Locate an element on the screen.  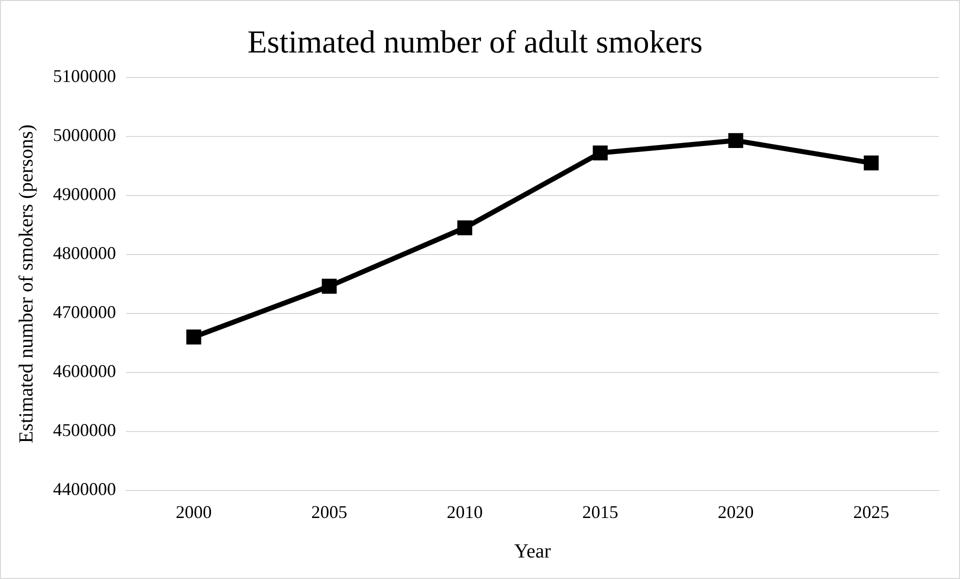
x-tick-label: 2000 is located at coordinates (194, 512).